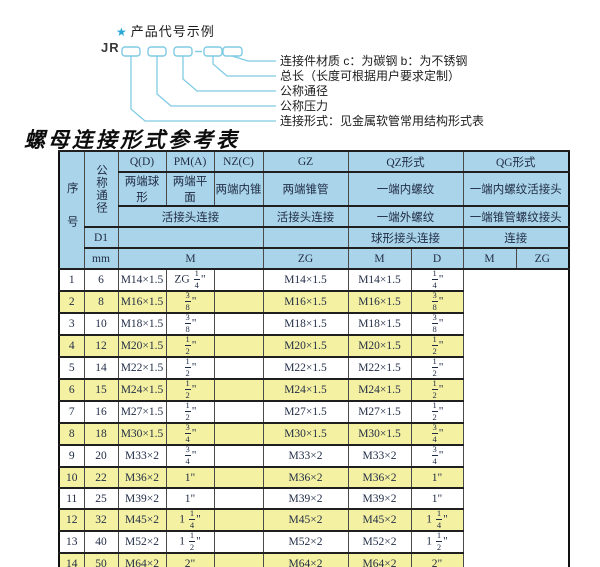 The width and height of the screenshot is (600, 567). I want to click on table-row: 1 6 M14×1.5 ZG 1 4 " M14×1.5 M14×1.5 1 4 ", so click(313, 280).